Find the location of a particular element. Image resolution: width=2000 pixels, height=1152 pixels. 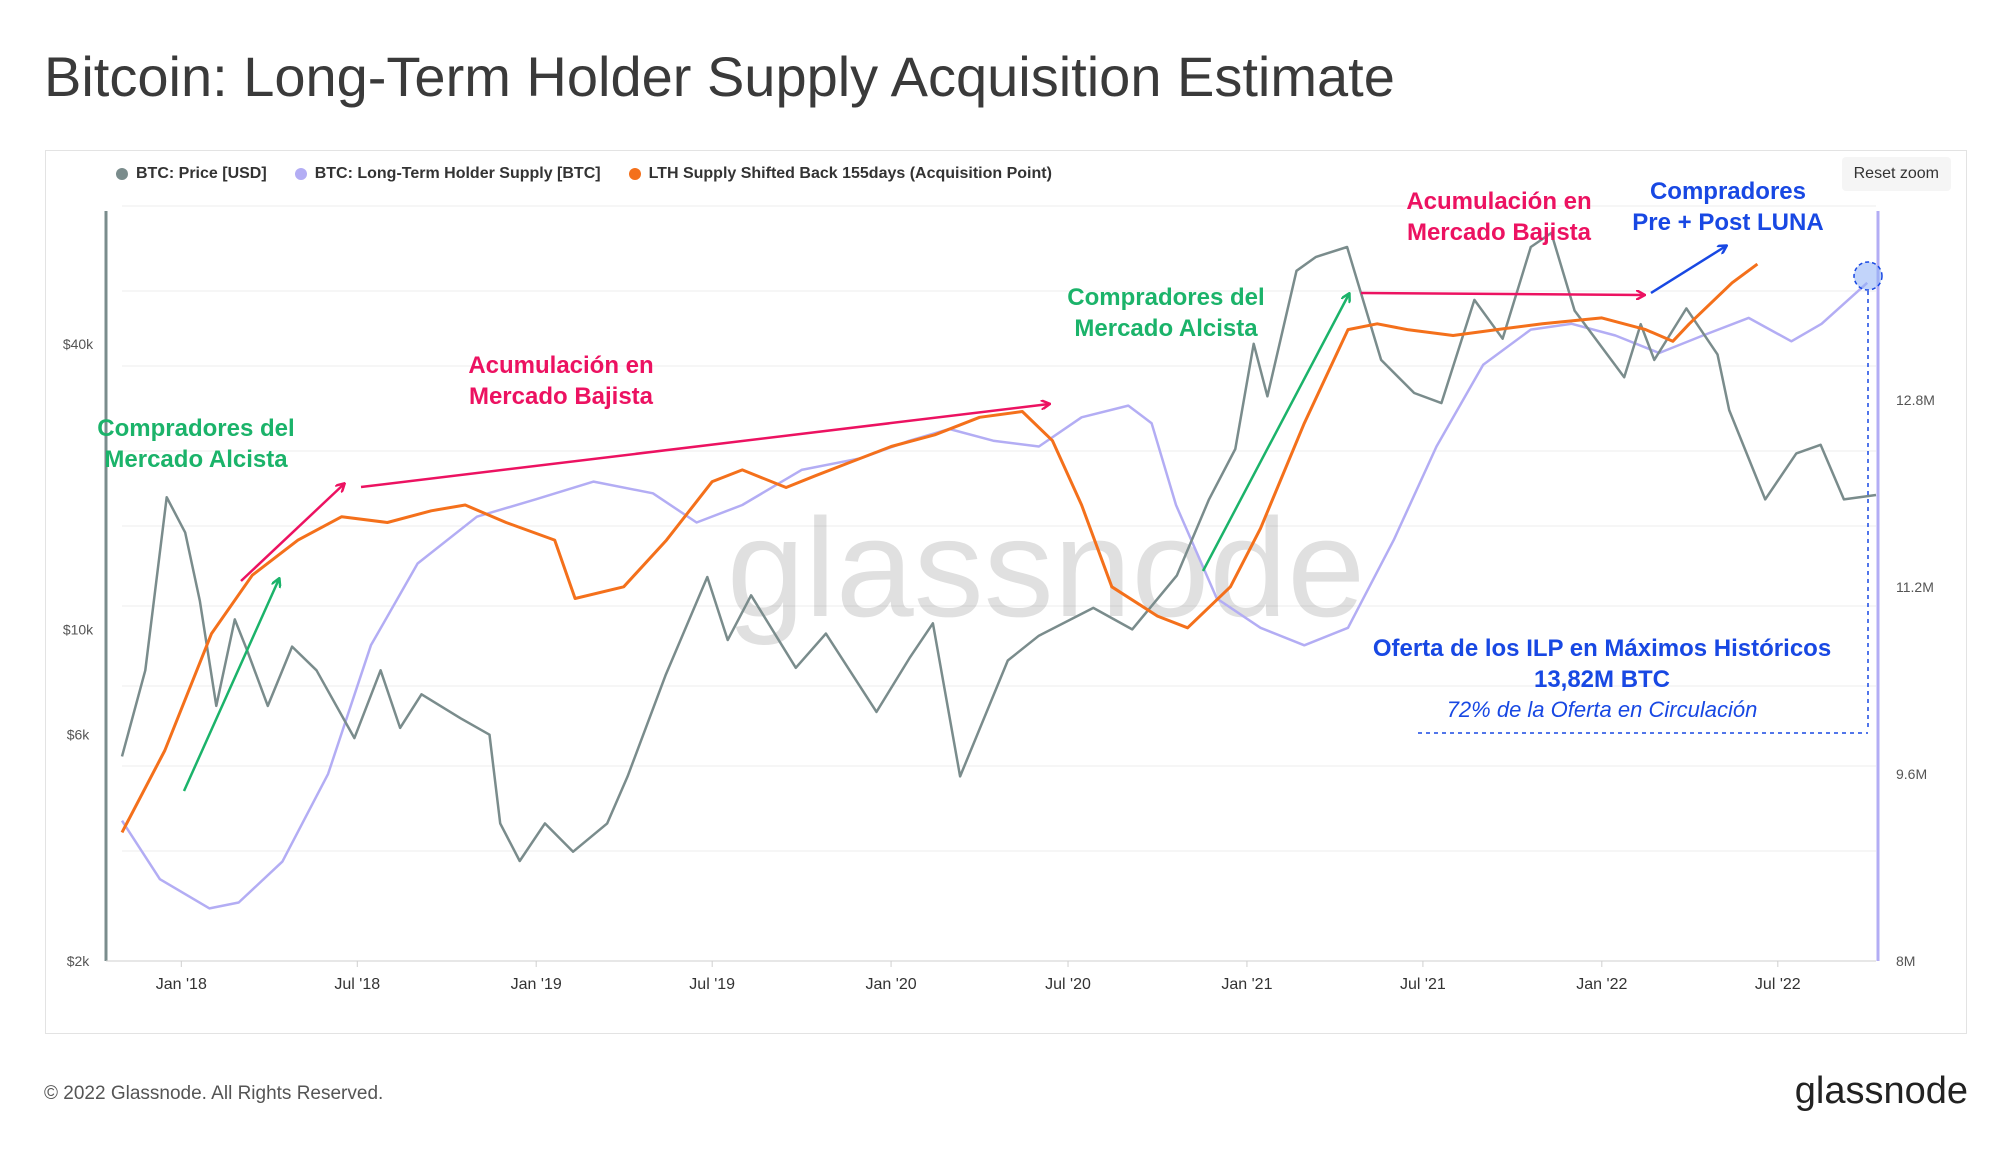

legend-dot-lth is located at coordinates (300, 174).